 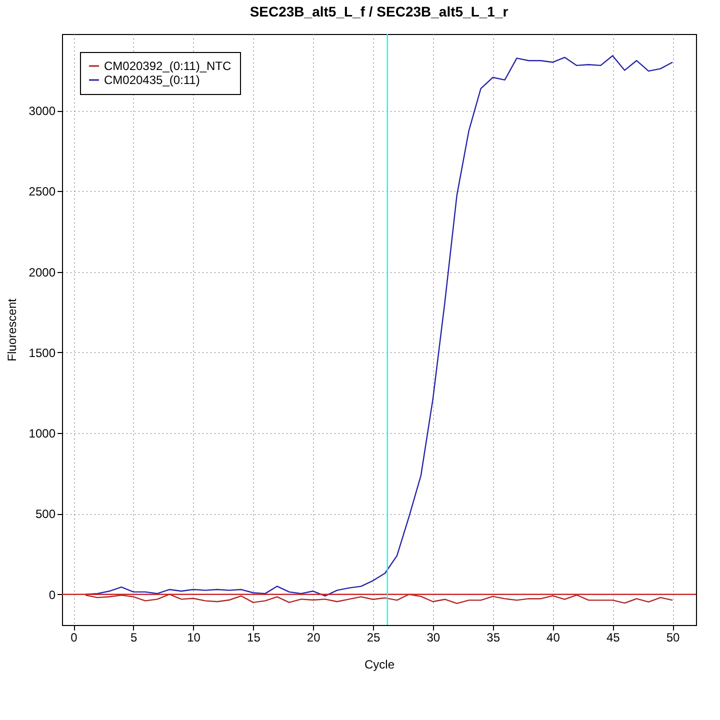 I want to click on x-tick-label: 0, so click(x=74, y=637).